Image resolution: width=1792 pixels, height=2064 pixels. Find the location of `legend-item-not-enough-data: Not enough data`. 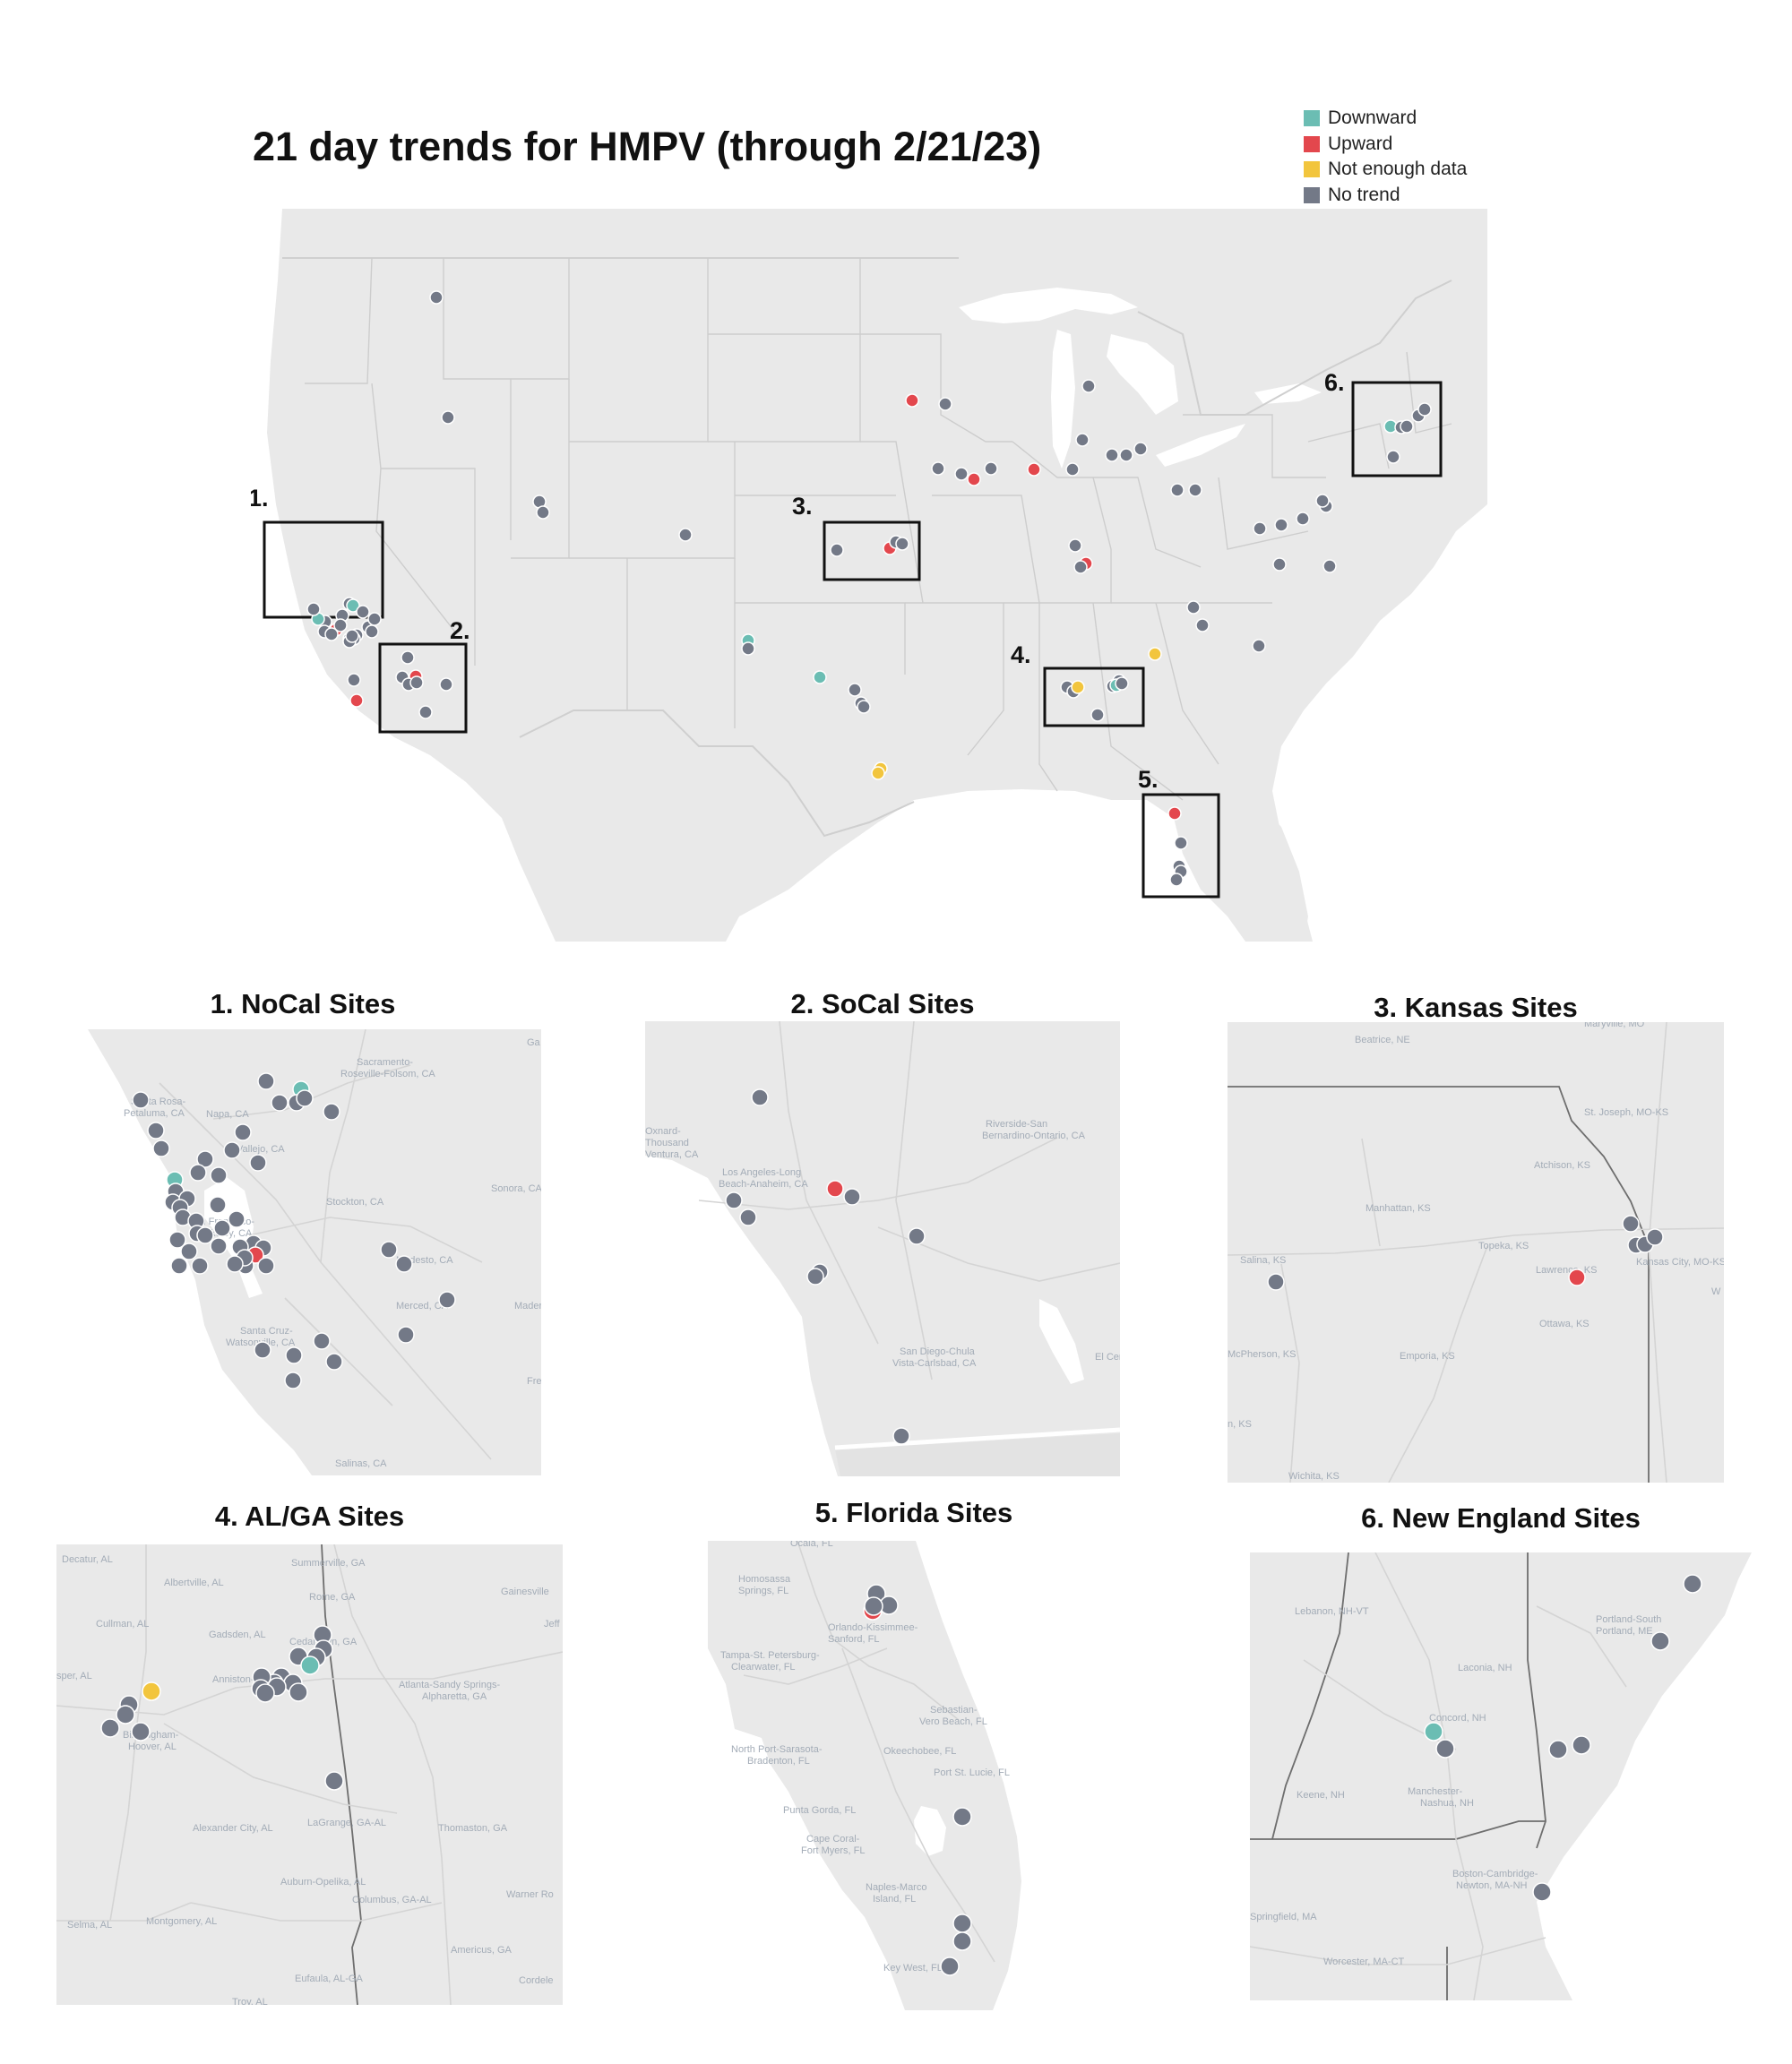

legend-item-not-enough-data: Not enough data is located at coordinates (1385, 170).